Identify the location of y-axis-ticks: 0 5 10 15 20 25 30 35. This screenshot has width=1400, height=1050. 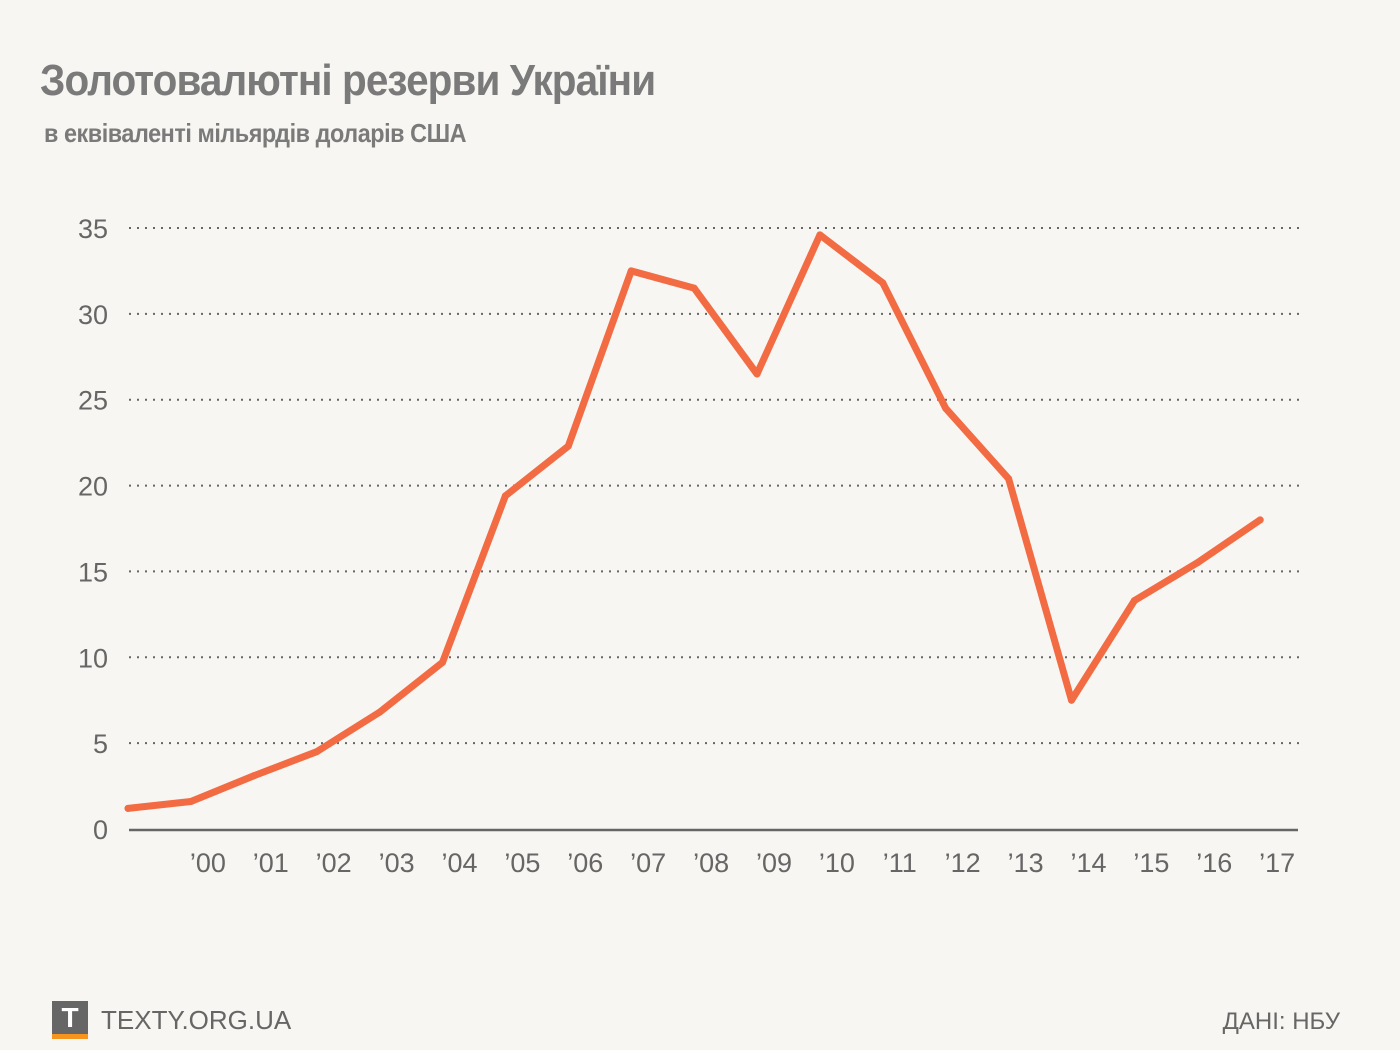
(93, 529).